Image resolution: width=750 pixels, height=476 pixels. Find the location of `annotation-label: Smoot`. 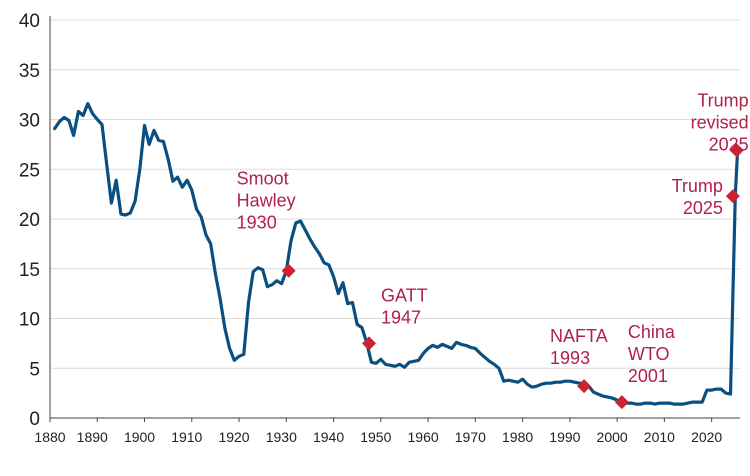

annotation-label: Smoot is located at coordinates (263, 179).